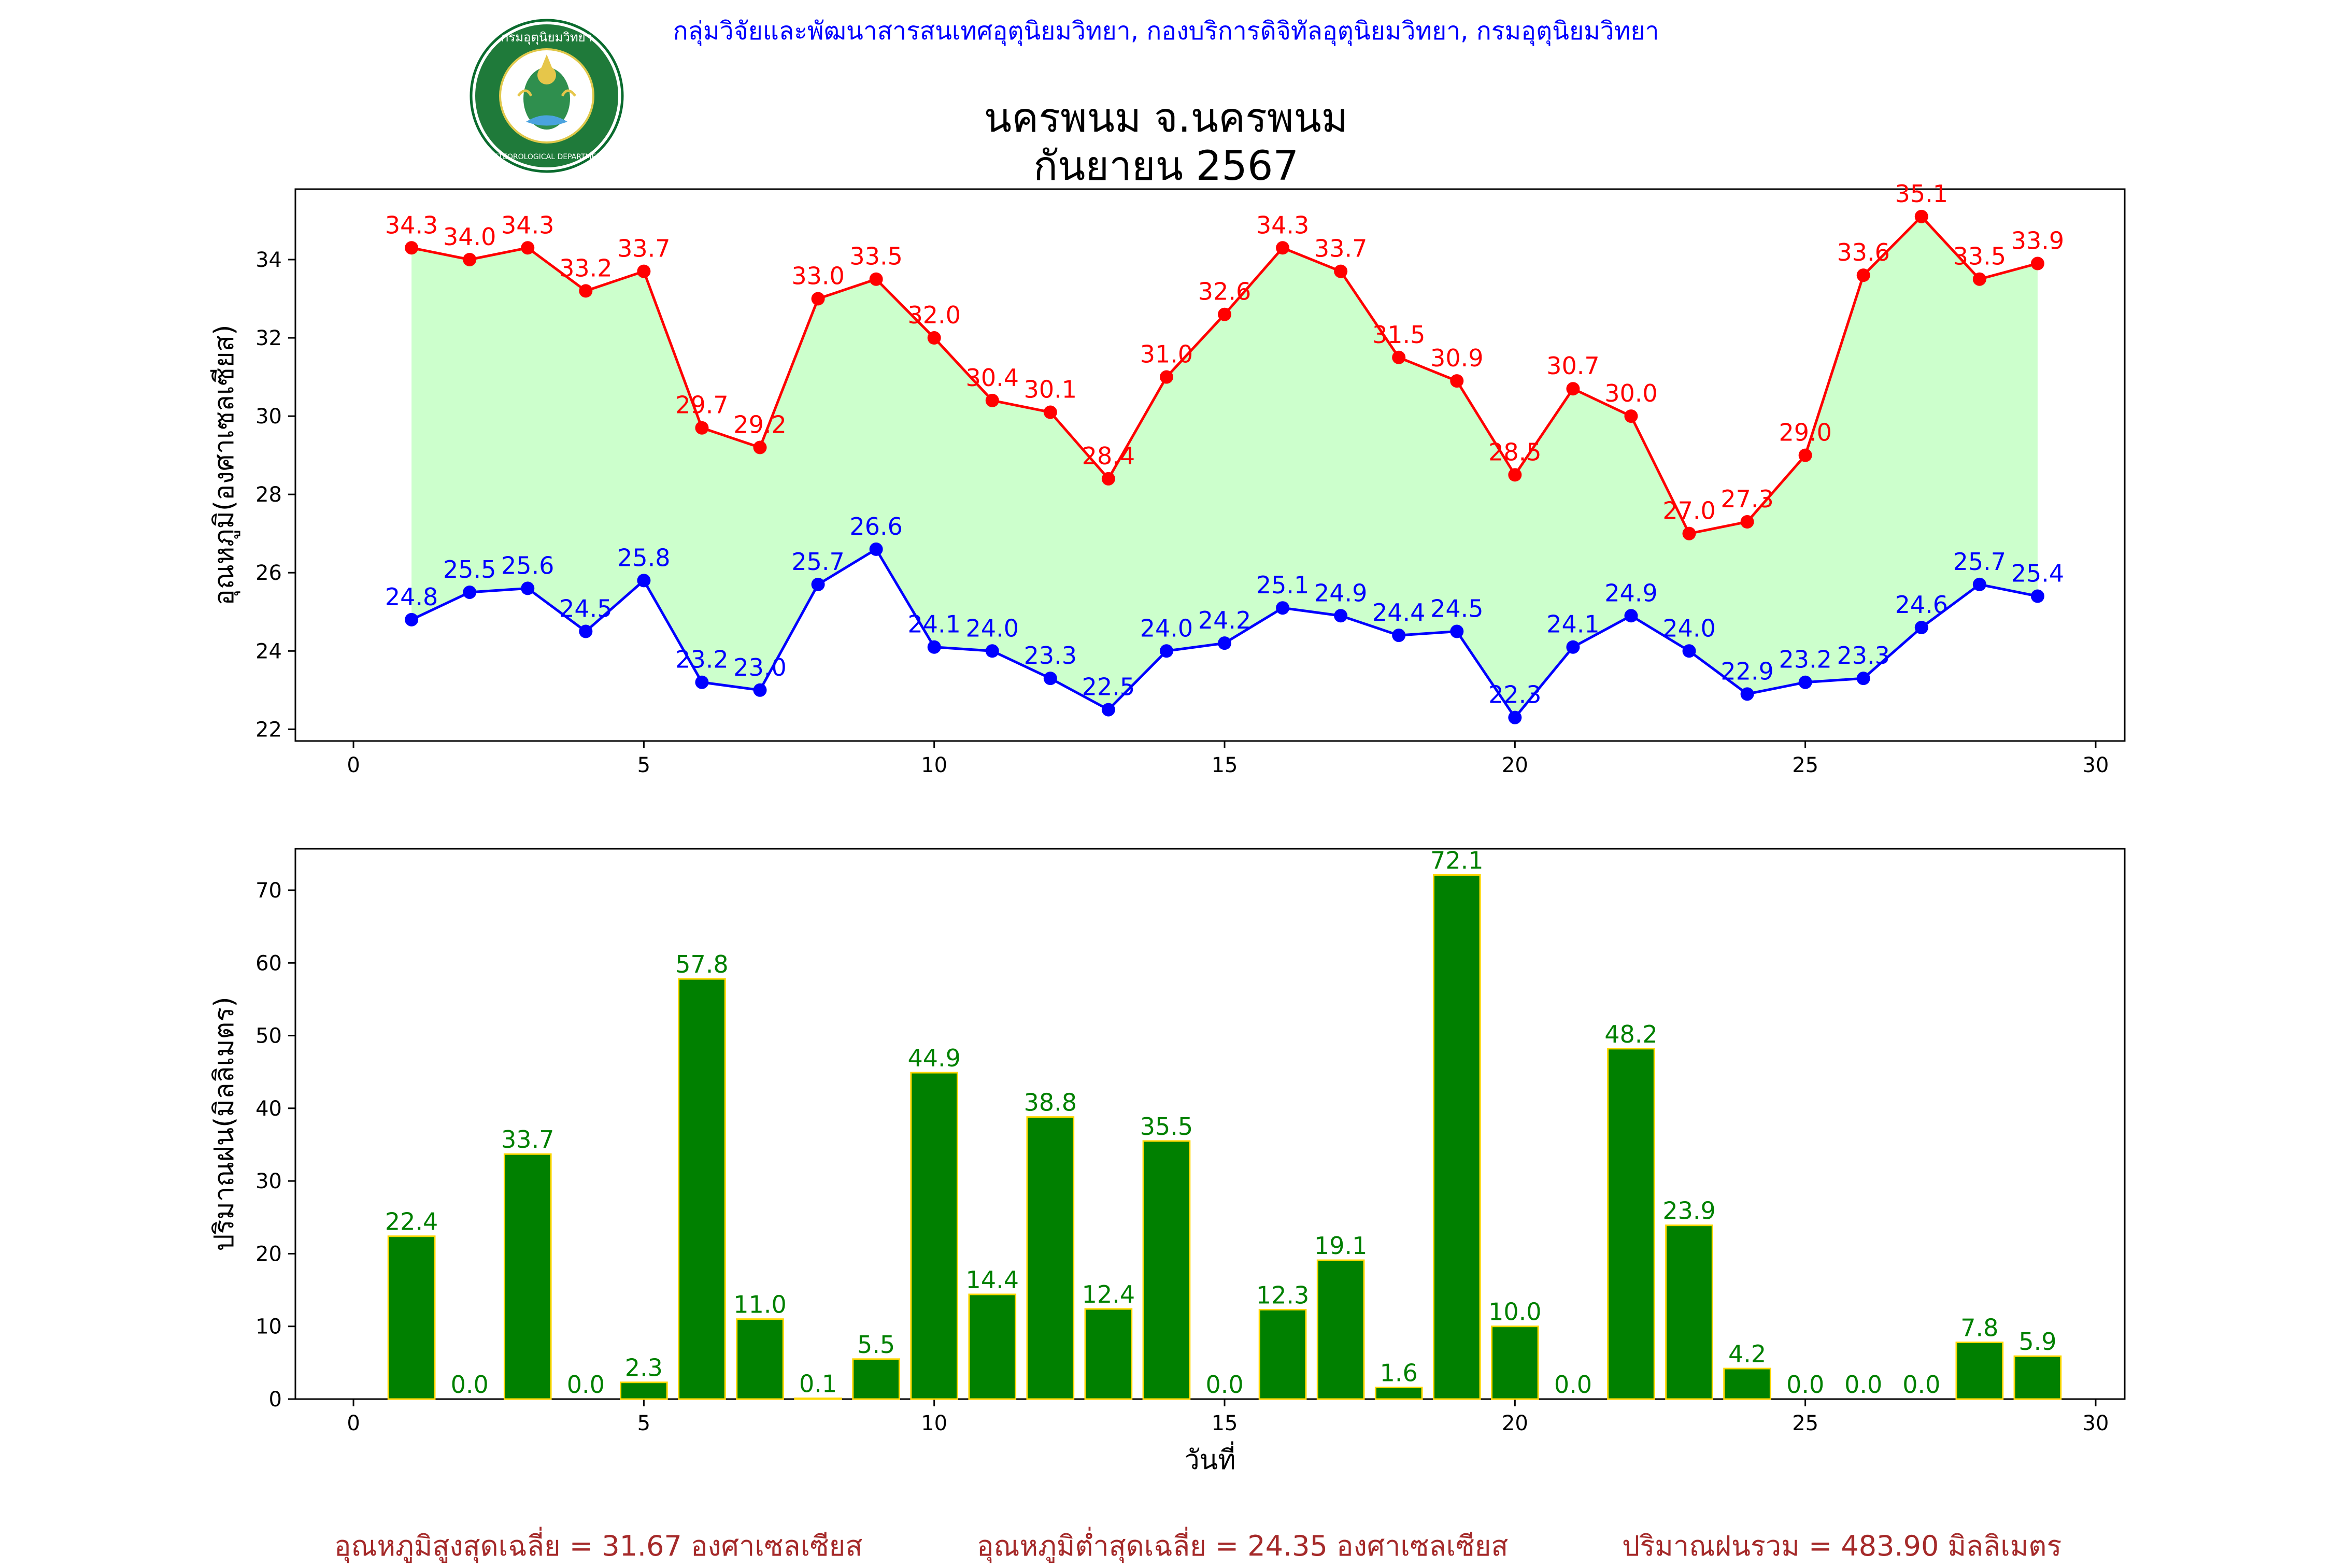 The width and height of the screenshot is (2332, 1568). I want to click on min-temp-label: 24.8, so click(411, 597).